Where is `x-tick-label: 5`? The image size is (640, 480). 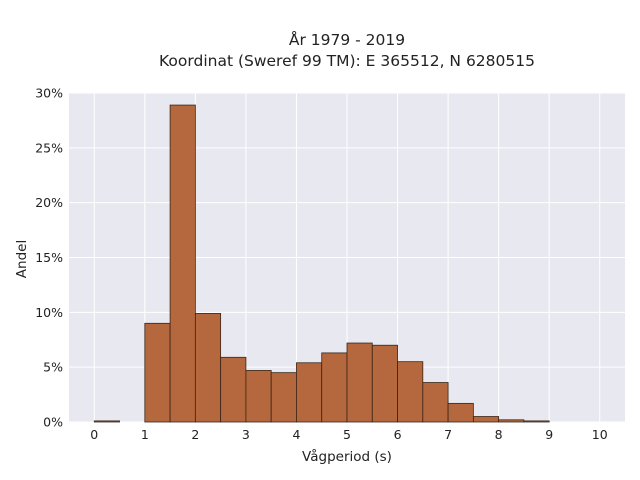
x-tick-label: 5 is located at coordinates (347, 434).